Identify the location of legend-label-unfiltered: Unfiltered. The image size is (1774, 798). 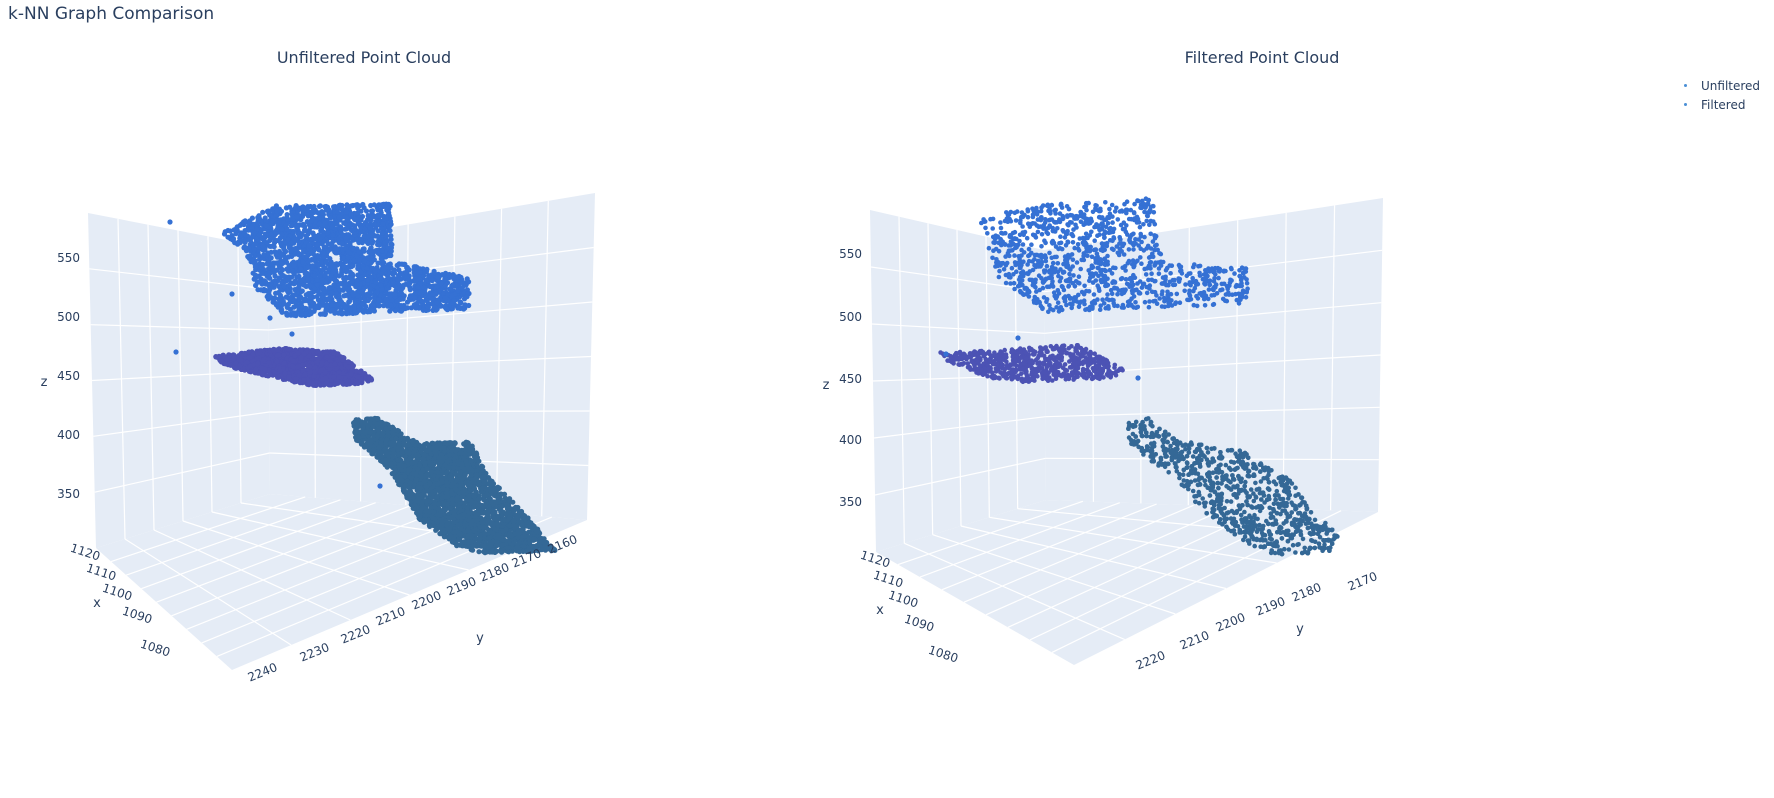
(1731, 85).